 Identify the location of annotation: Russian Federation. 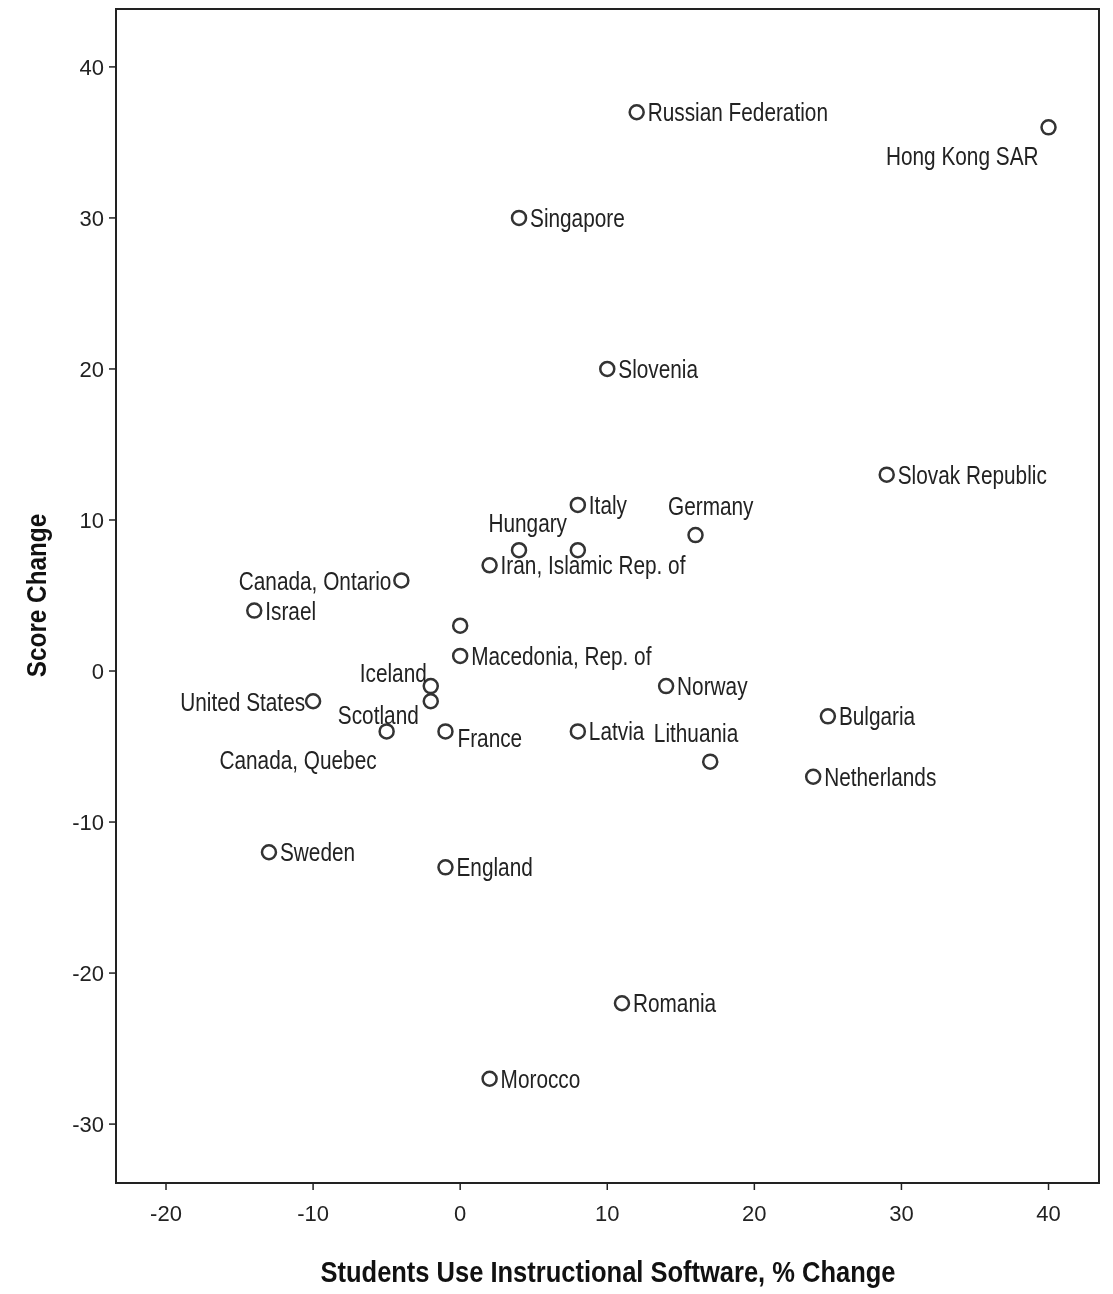
(737, 112).